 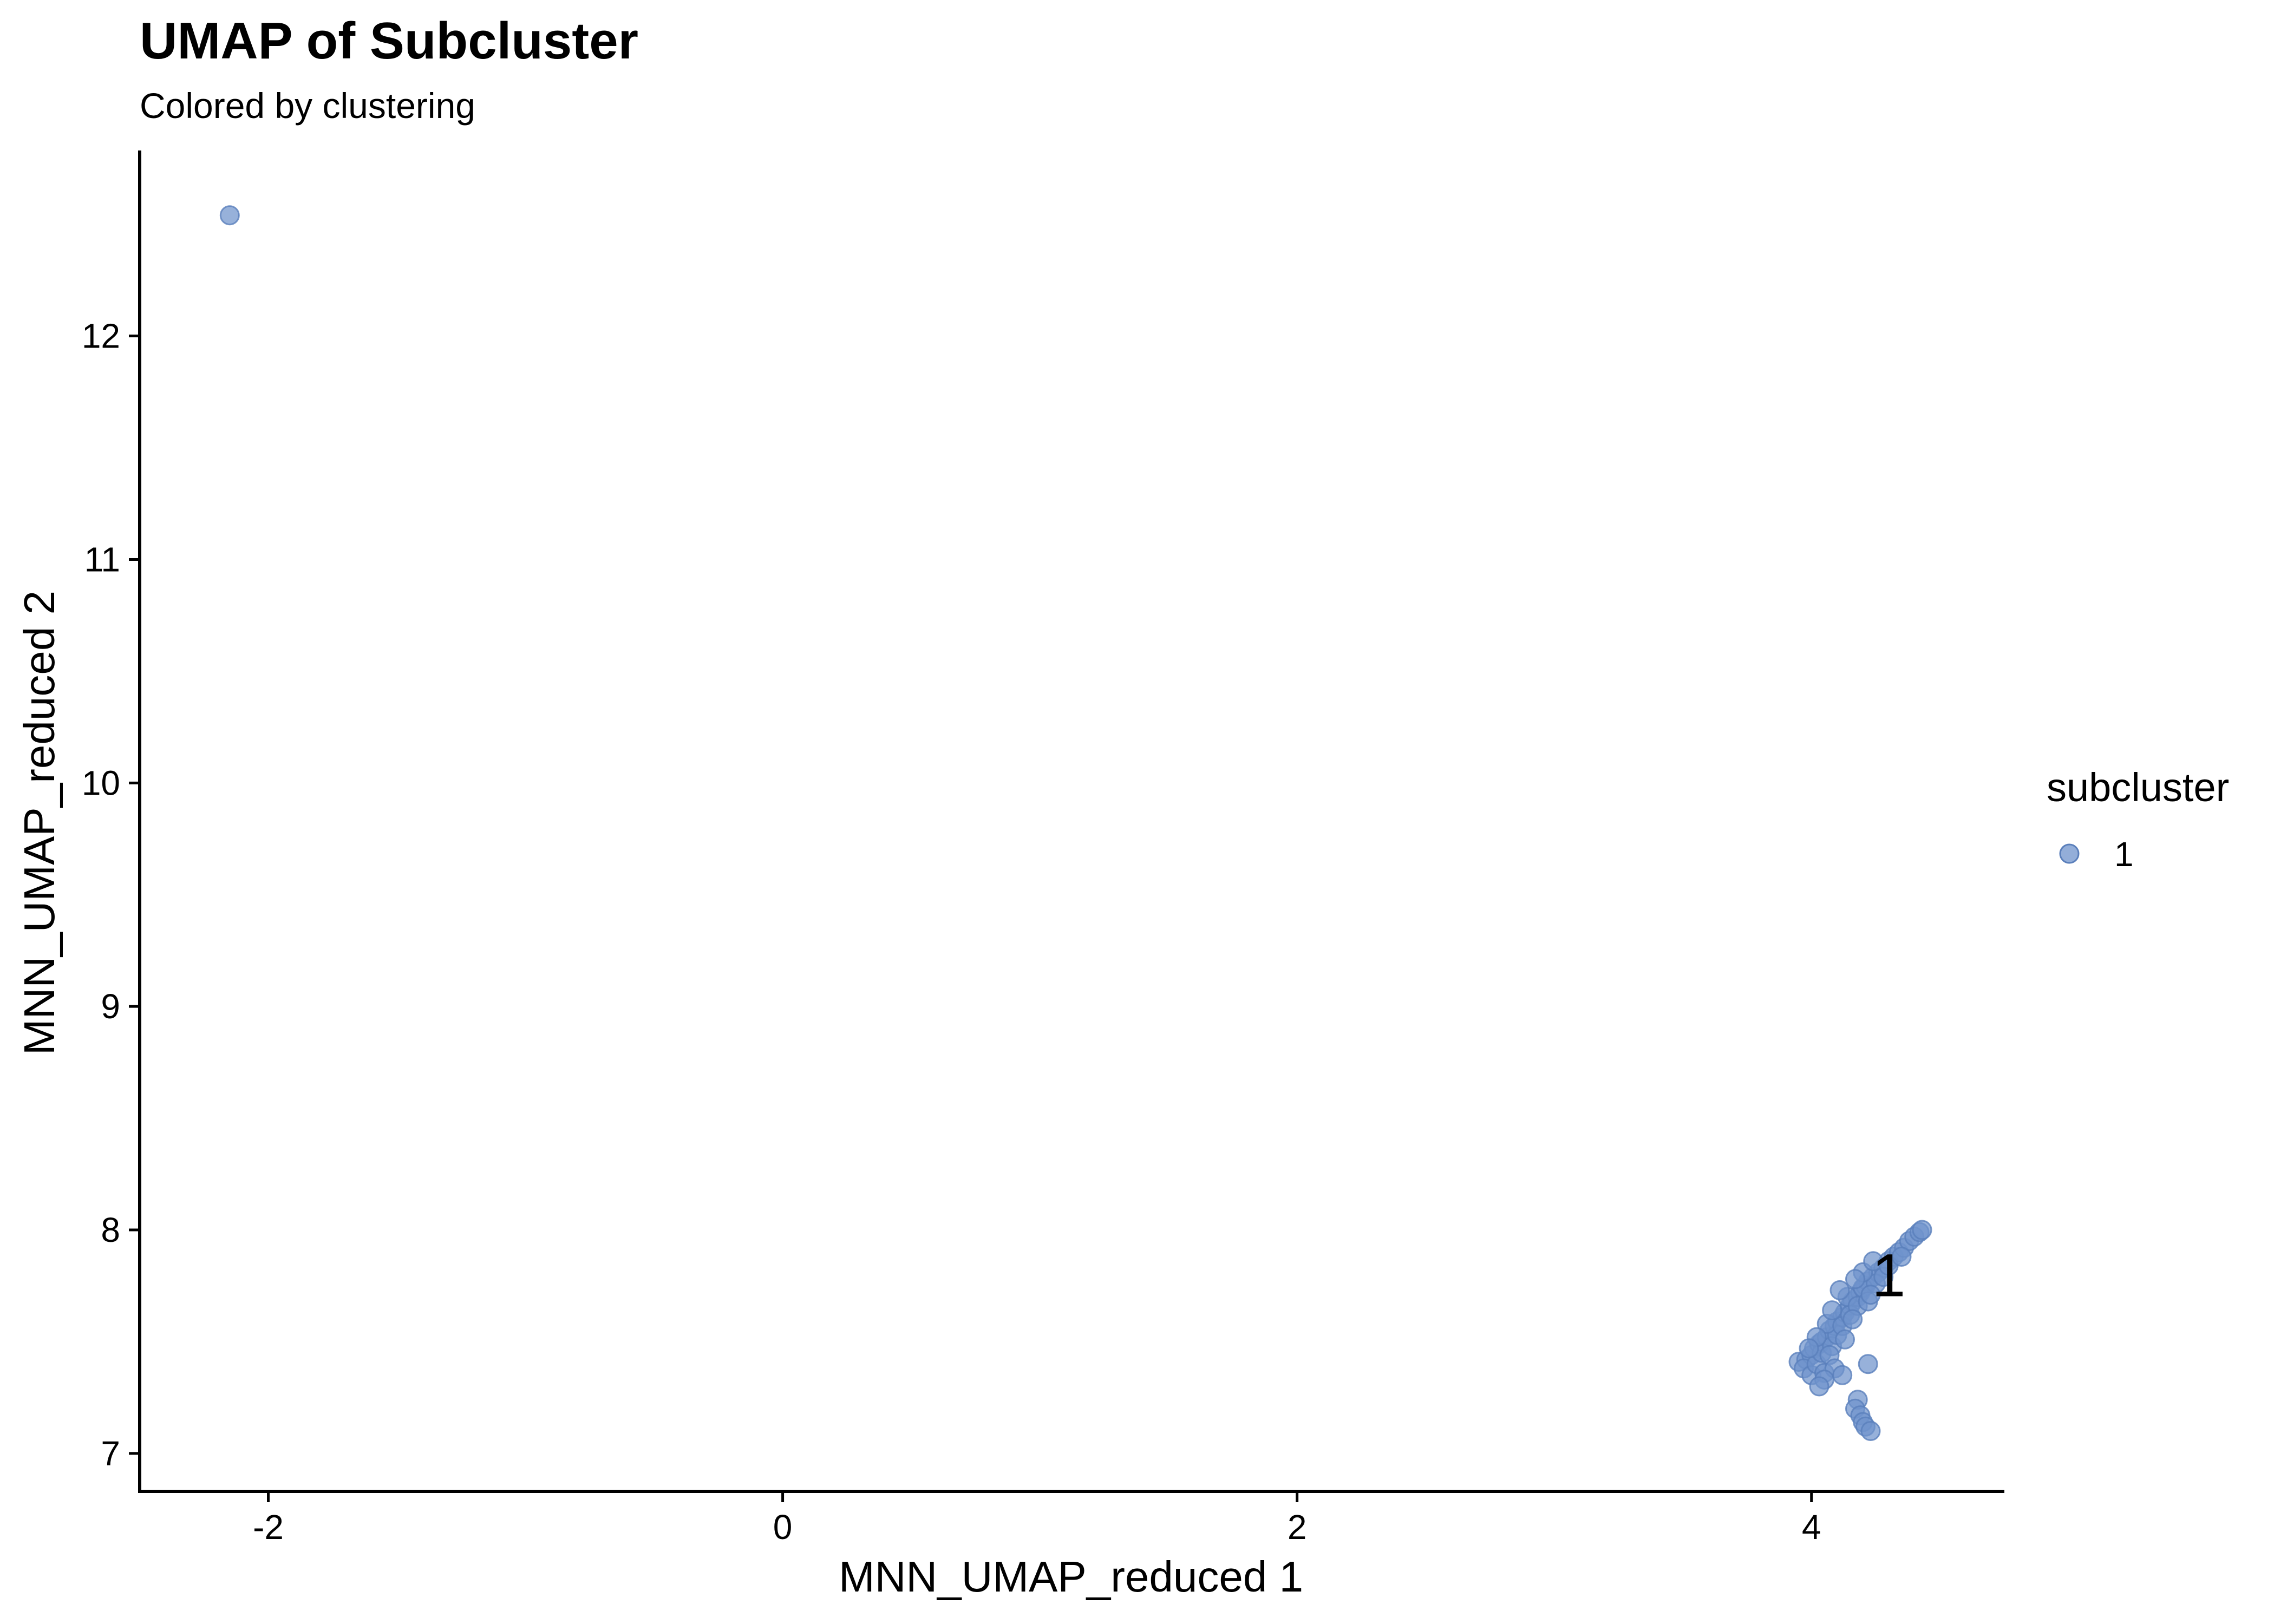 What do you see at coordinates (269, 1527) in the screenshot?
I see `x-tick-label: -2` at bounding box center [269, 1527].